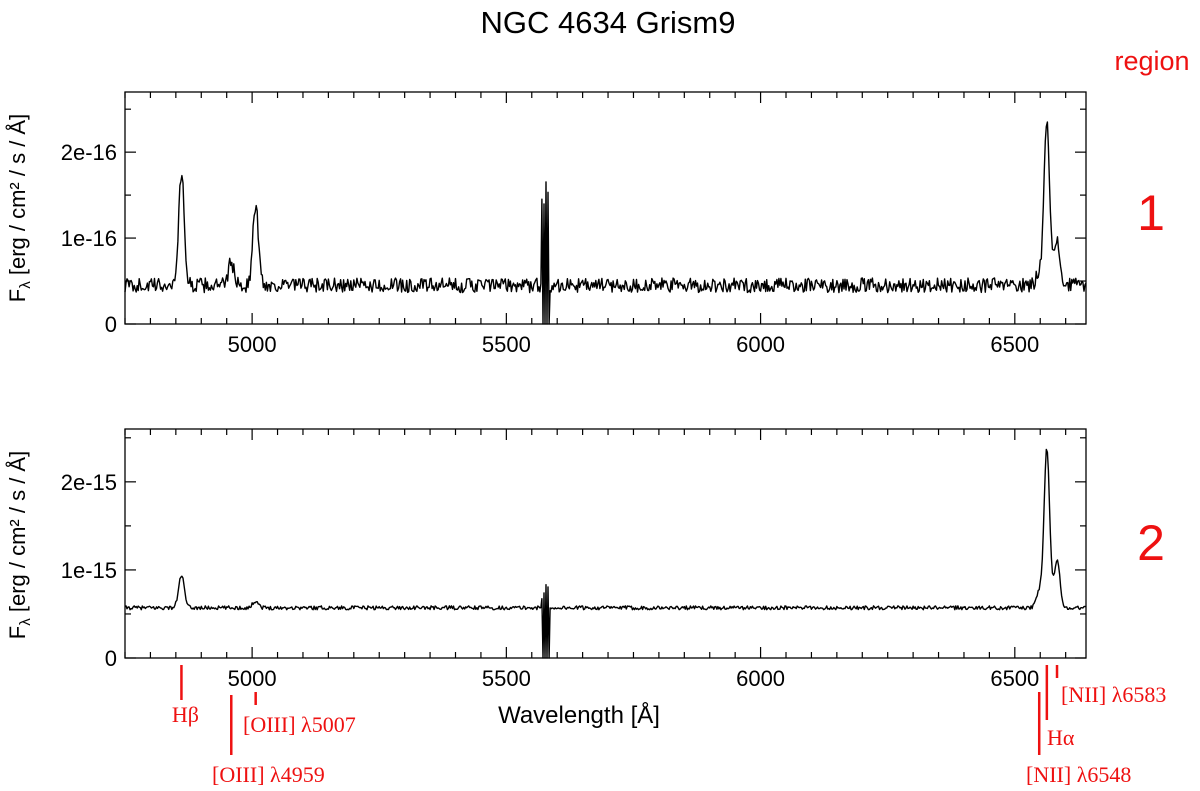 The image size is (1200, 791). Describe the element at coordinates (268, 774) in the screenshot. I see `oiii-4959-label: [OIII] λ4959` at that location.